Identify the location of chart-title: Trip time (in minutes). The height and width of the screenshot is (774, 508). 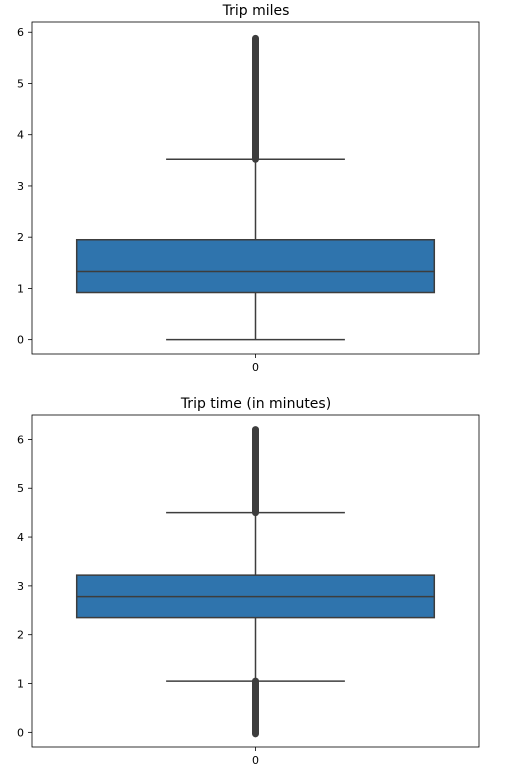
(255, 404).